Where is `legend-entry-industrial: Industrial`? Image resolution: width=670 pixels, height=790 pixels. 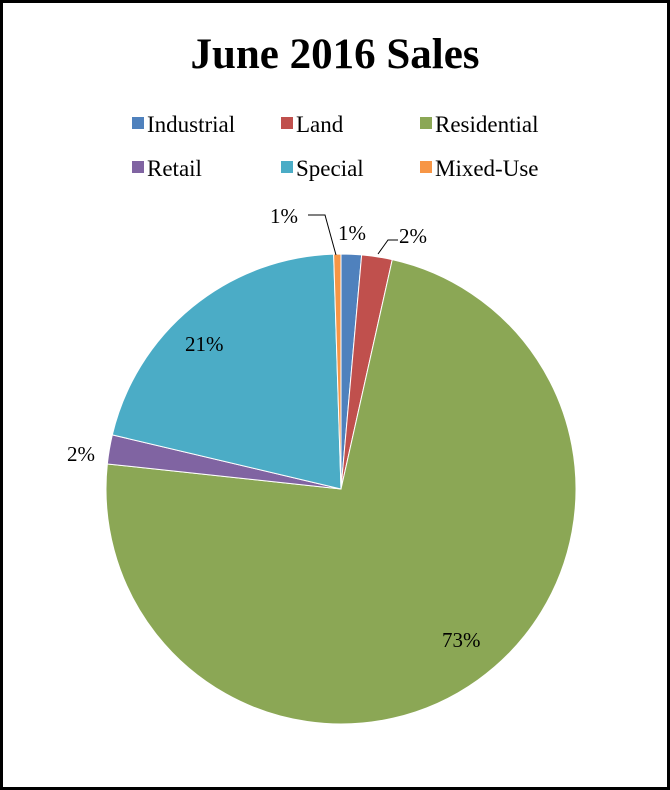
legend-entry-industrial: Industrial is located at coordinates (183, 124).